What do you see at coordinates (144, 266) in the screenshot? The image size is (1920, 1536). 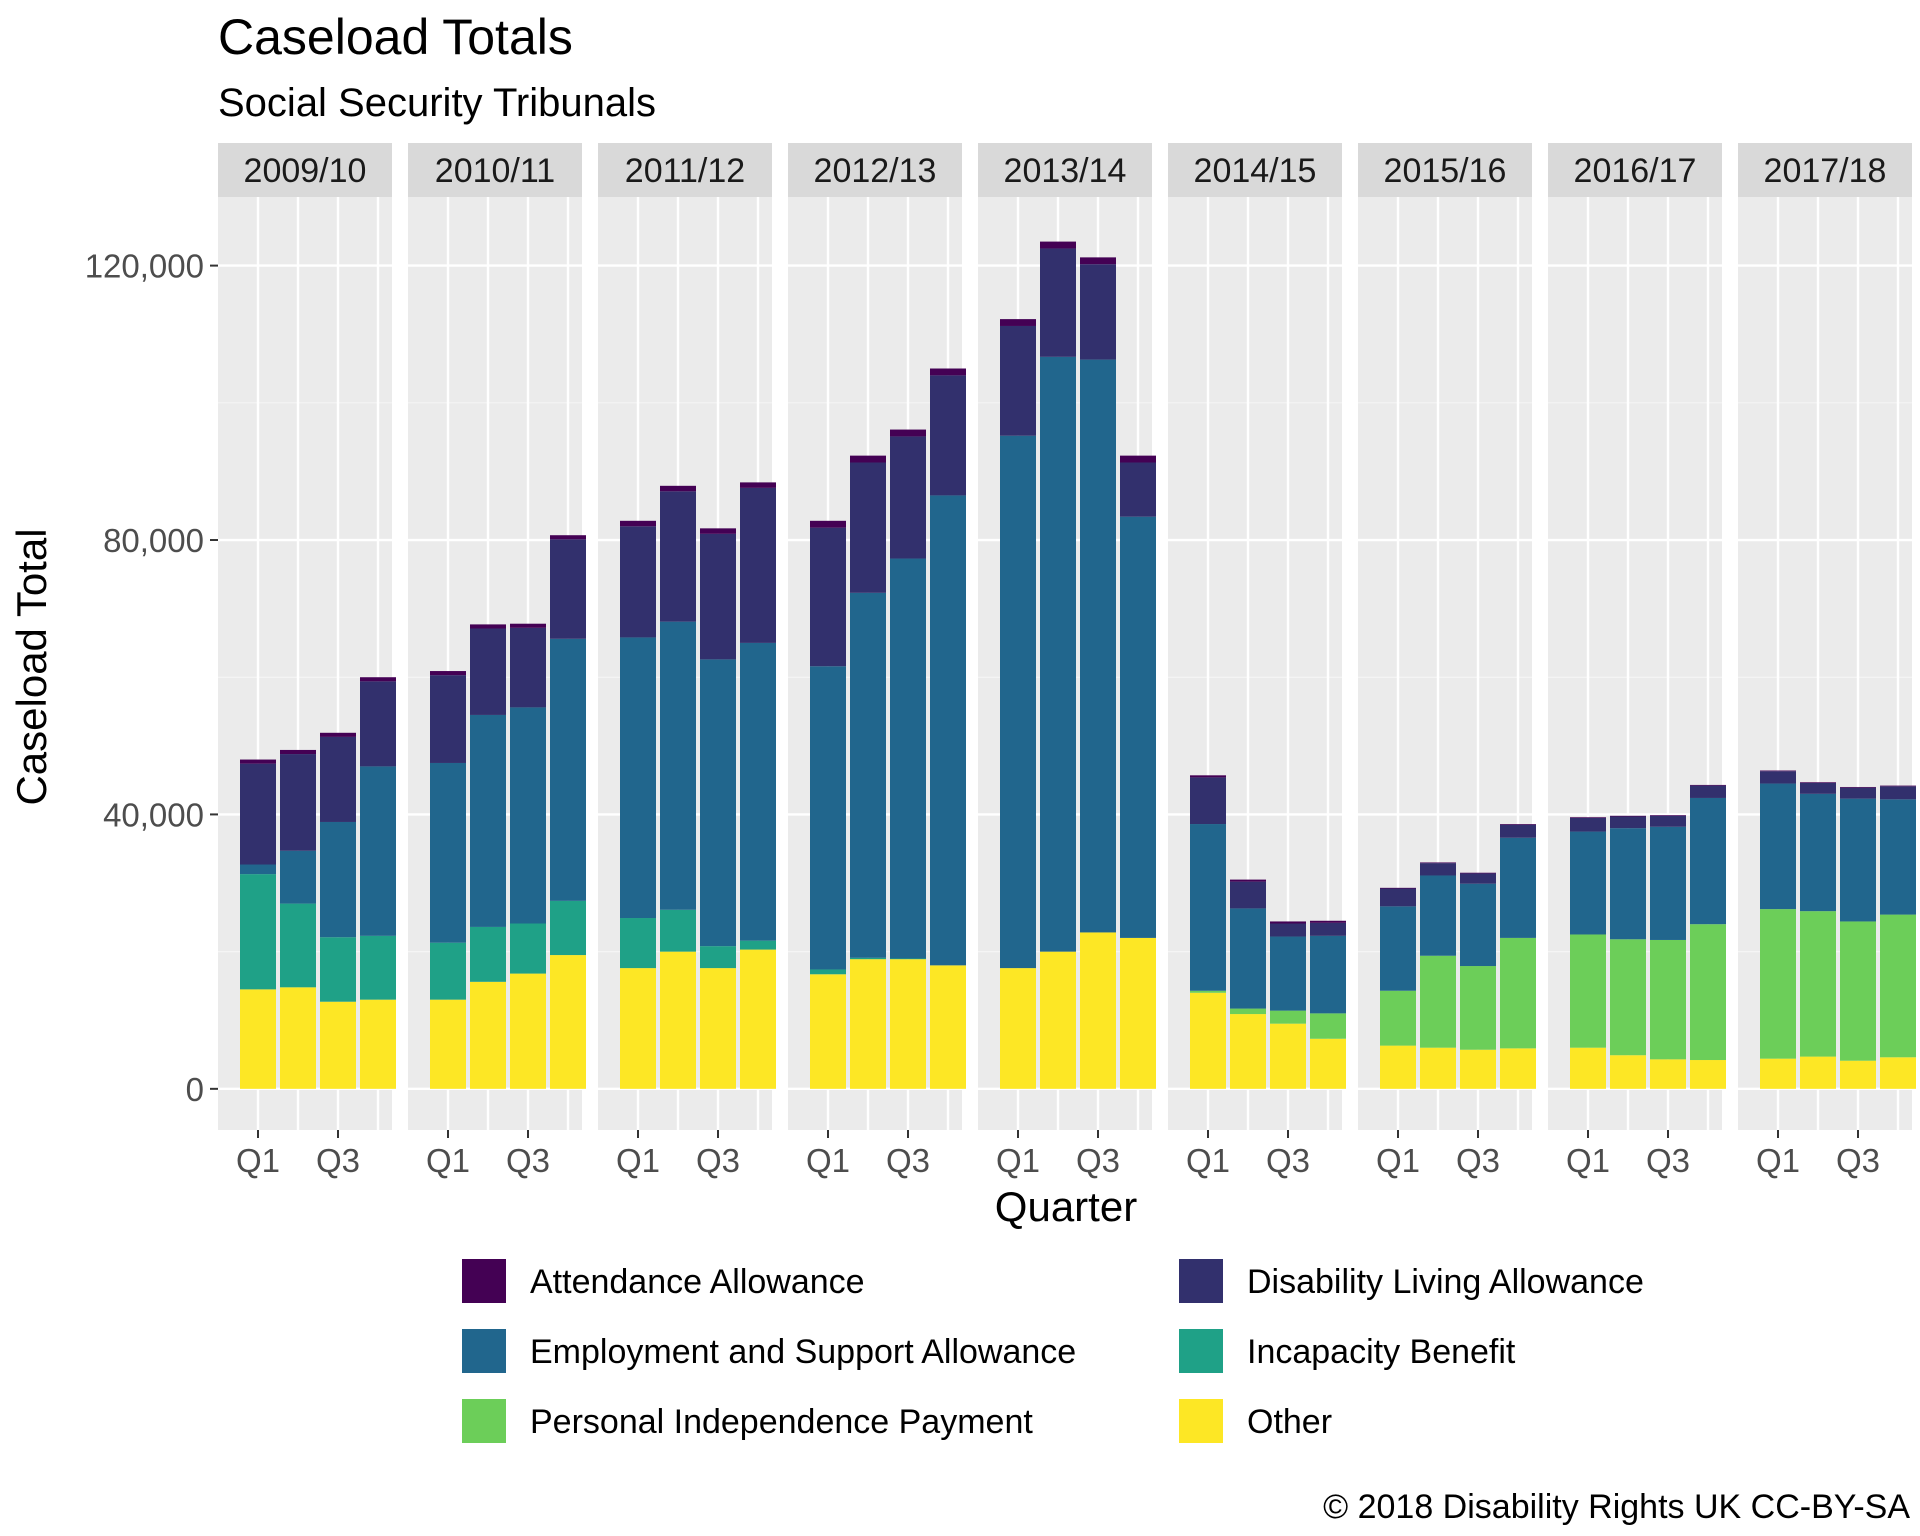 I see `y-tick-label: 120,000` at bounding box center [144, 266].